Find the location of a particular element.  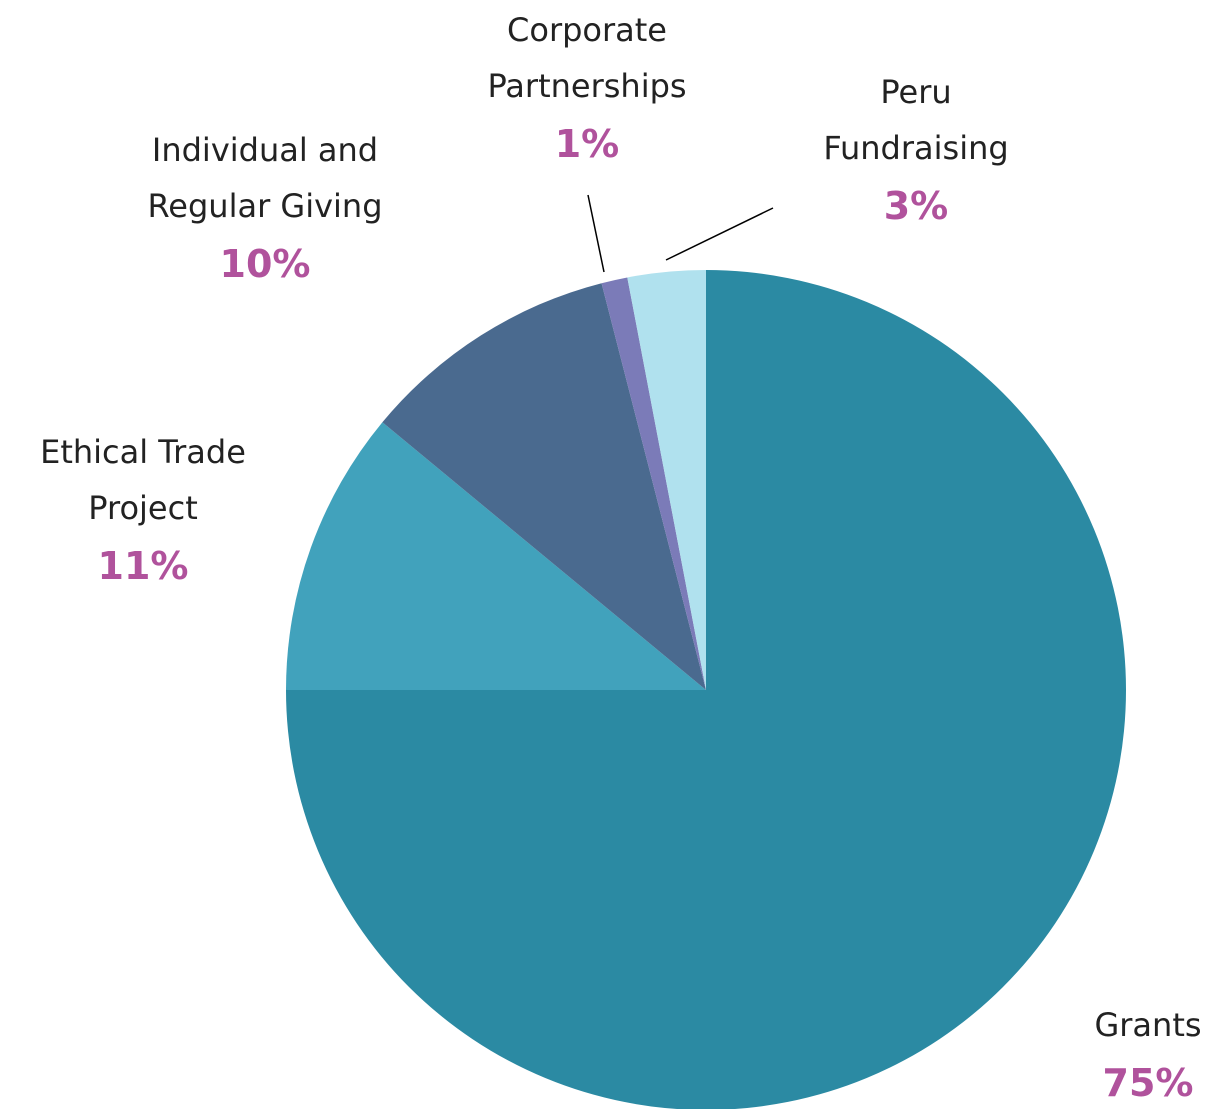

slice-label: Corporate Partnerships 1% is located at coordinates (587, 88).